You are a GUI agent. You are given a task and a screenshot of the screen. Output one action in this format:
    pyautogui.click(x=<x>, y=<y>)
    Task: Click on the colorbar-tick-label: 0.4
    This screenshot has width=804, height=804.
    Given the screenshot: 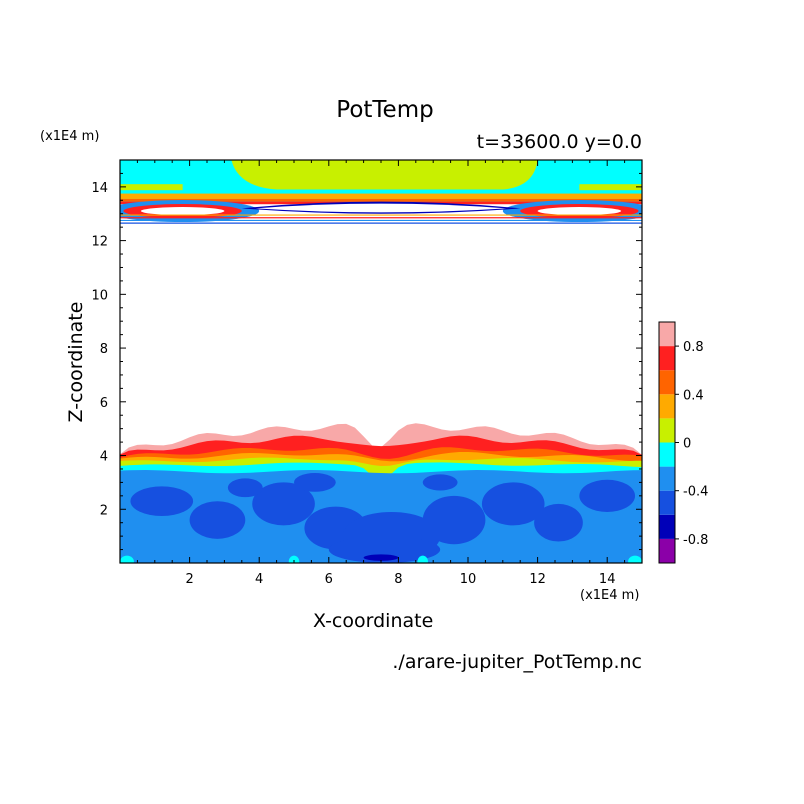 What is the action you would take?
    pyautogui.click(x=693, y=395)
    